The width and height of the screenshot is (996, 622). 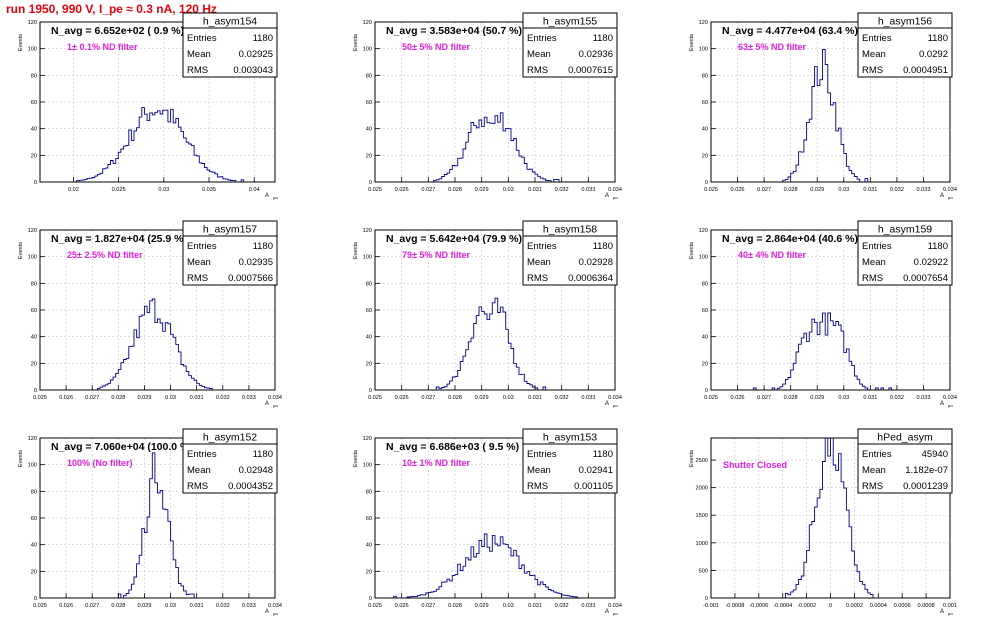 I want to click on navg-label: N_avg = 6.686e+03 ( 9.5 %), so click(x=452, y=447).